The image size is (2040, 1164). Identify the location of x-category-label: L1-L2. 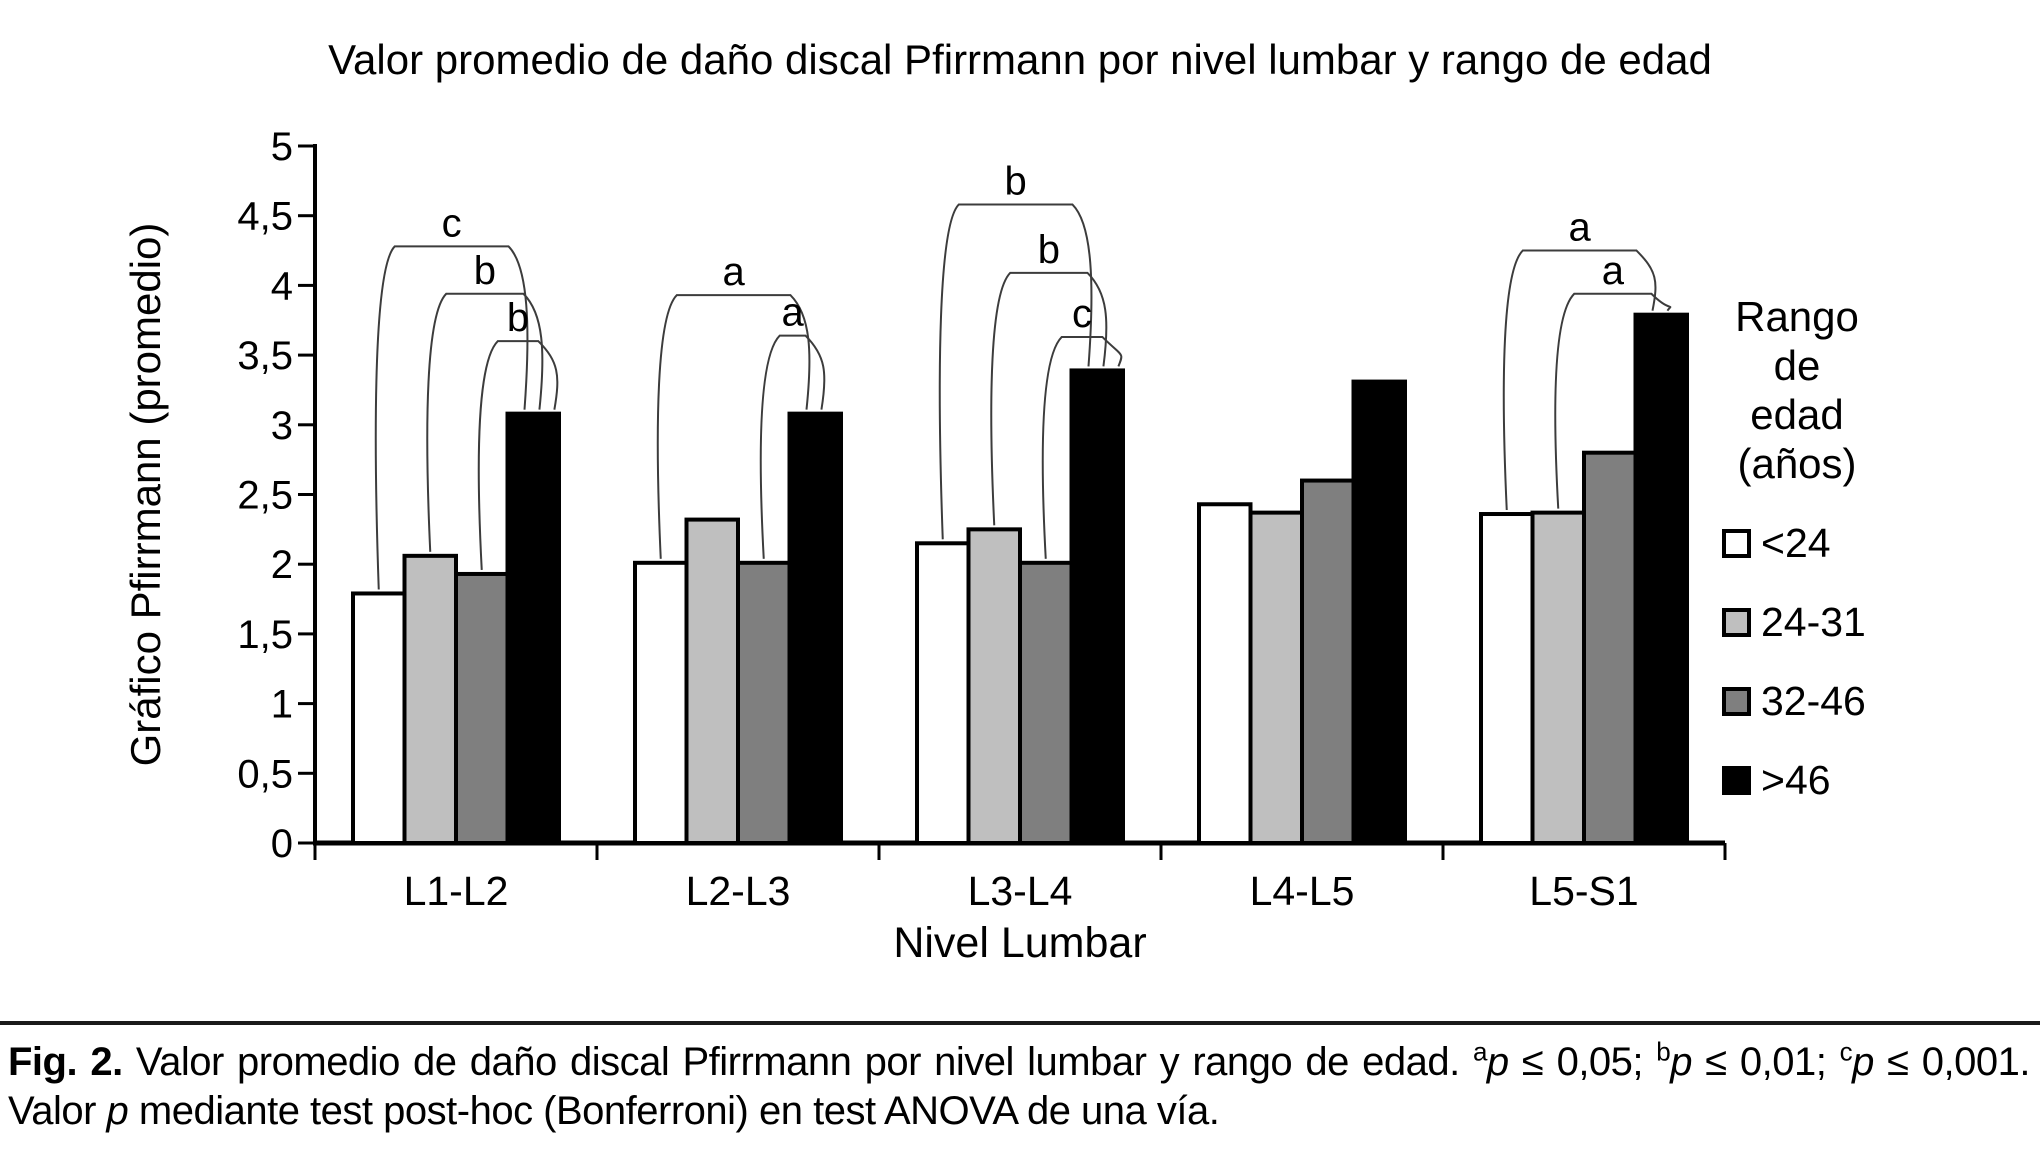
(456, 891).